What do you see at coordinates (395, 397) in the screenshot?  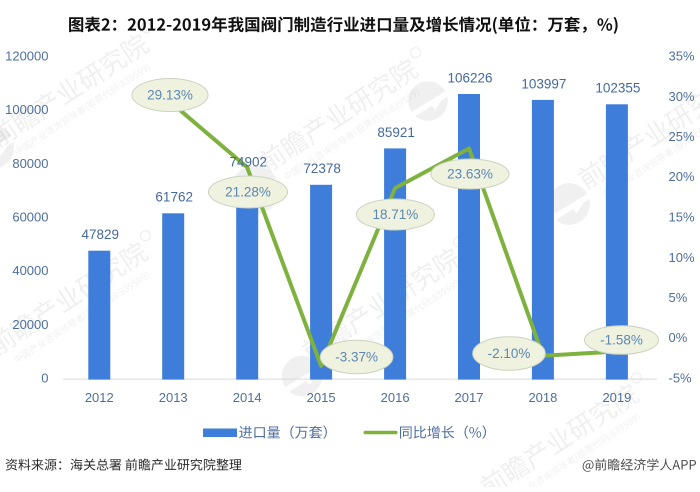 I see `svg-text: 2016` at bounding box center [395, 397].